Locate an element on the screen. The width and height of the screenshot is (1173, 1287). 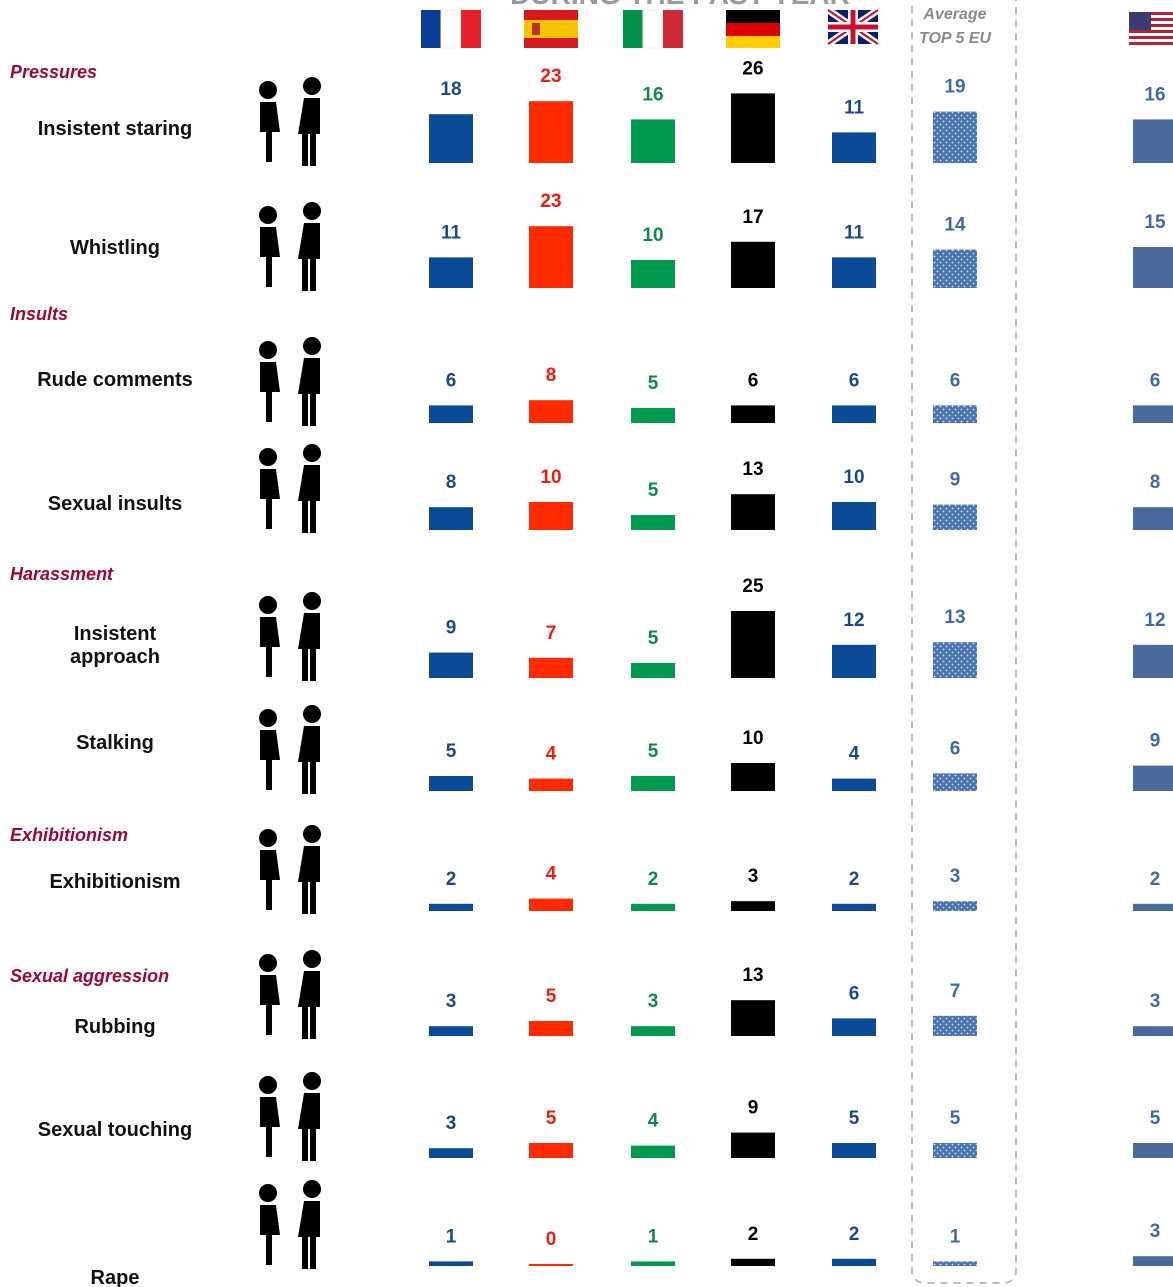
value-label: 15 is located at coordinates (1155, 222).